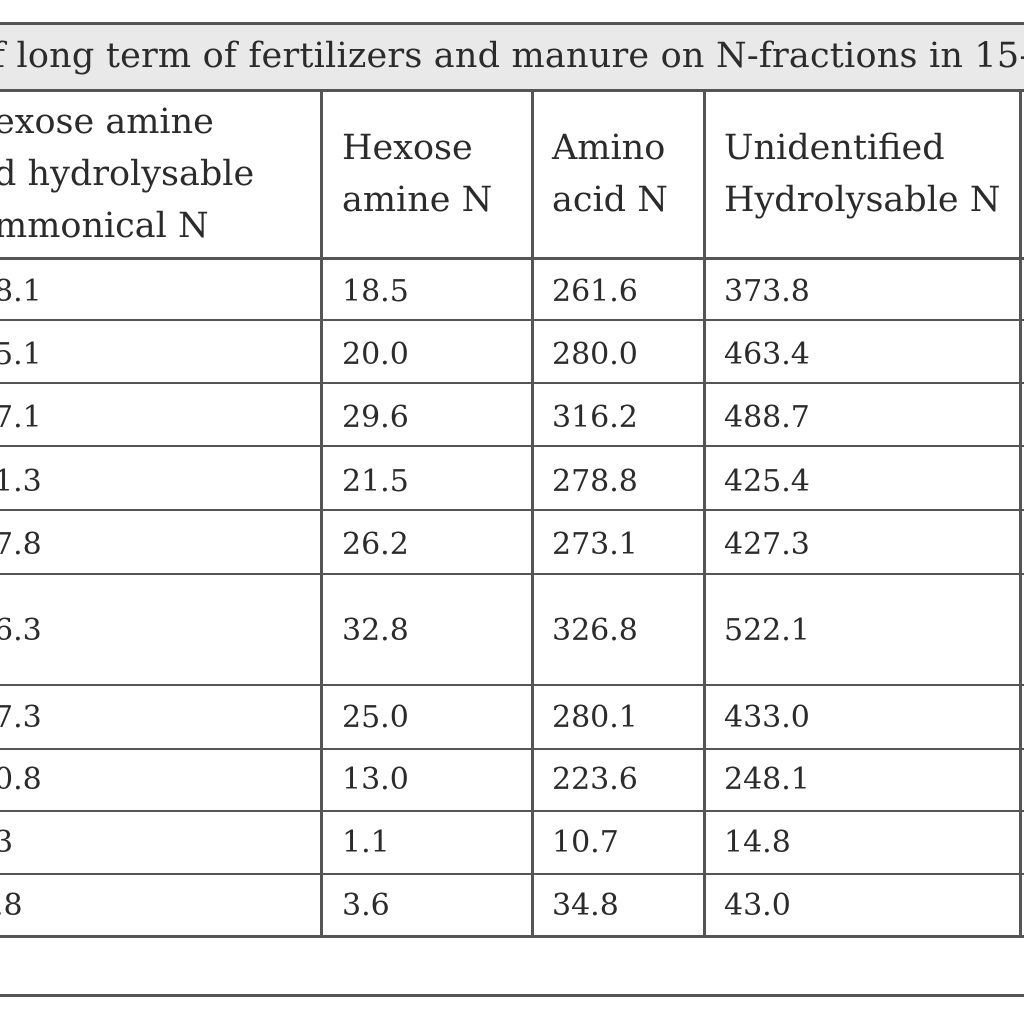  Describe the element at coordinates (767, 354) in the screenshot. I see `table-cell: 463.4` at that location.